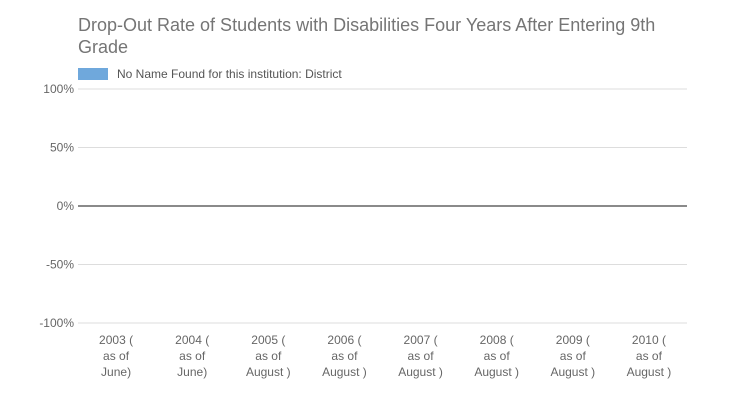 The width and height of the screenshot is (735, 402). Describe the element at coordinates (58, 89) in the screenshot. I see `y-tick-label: 100%` at that location.